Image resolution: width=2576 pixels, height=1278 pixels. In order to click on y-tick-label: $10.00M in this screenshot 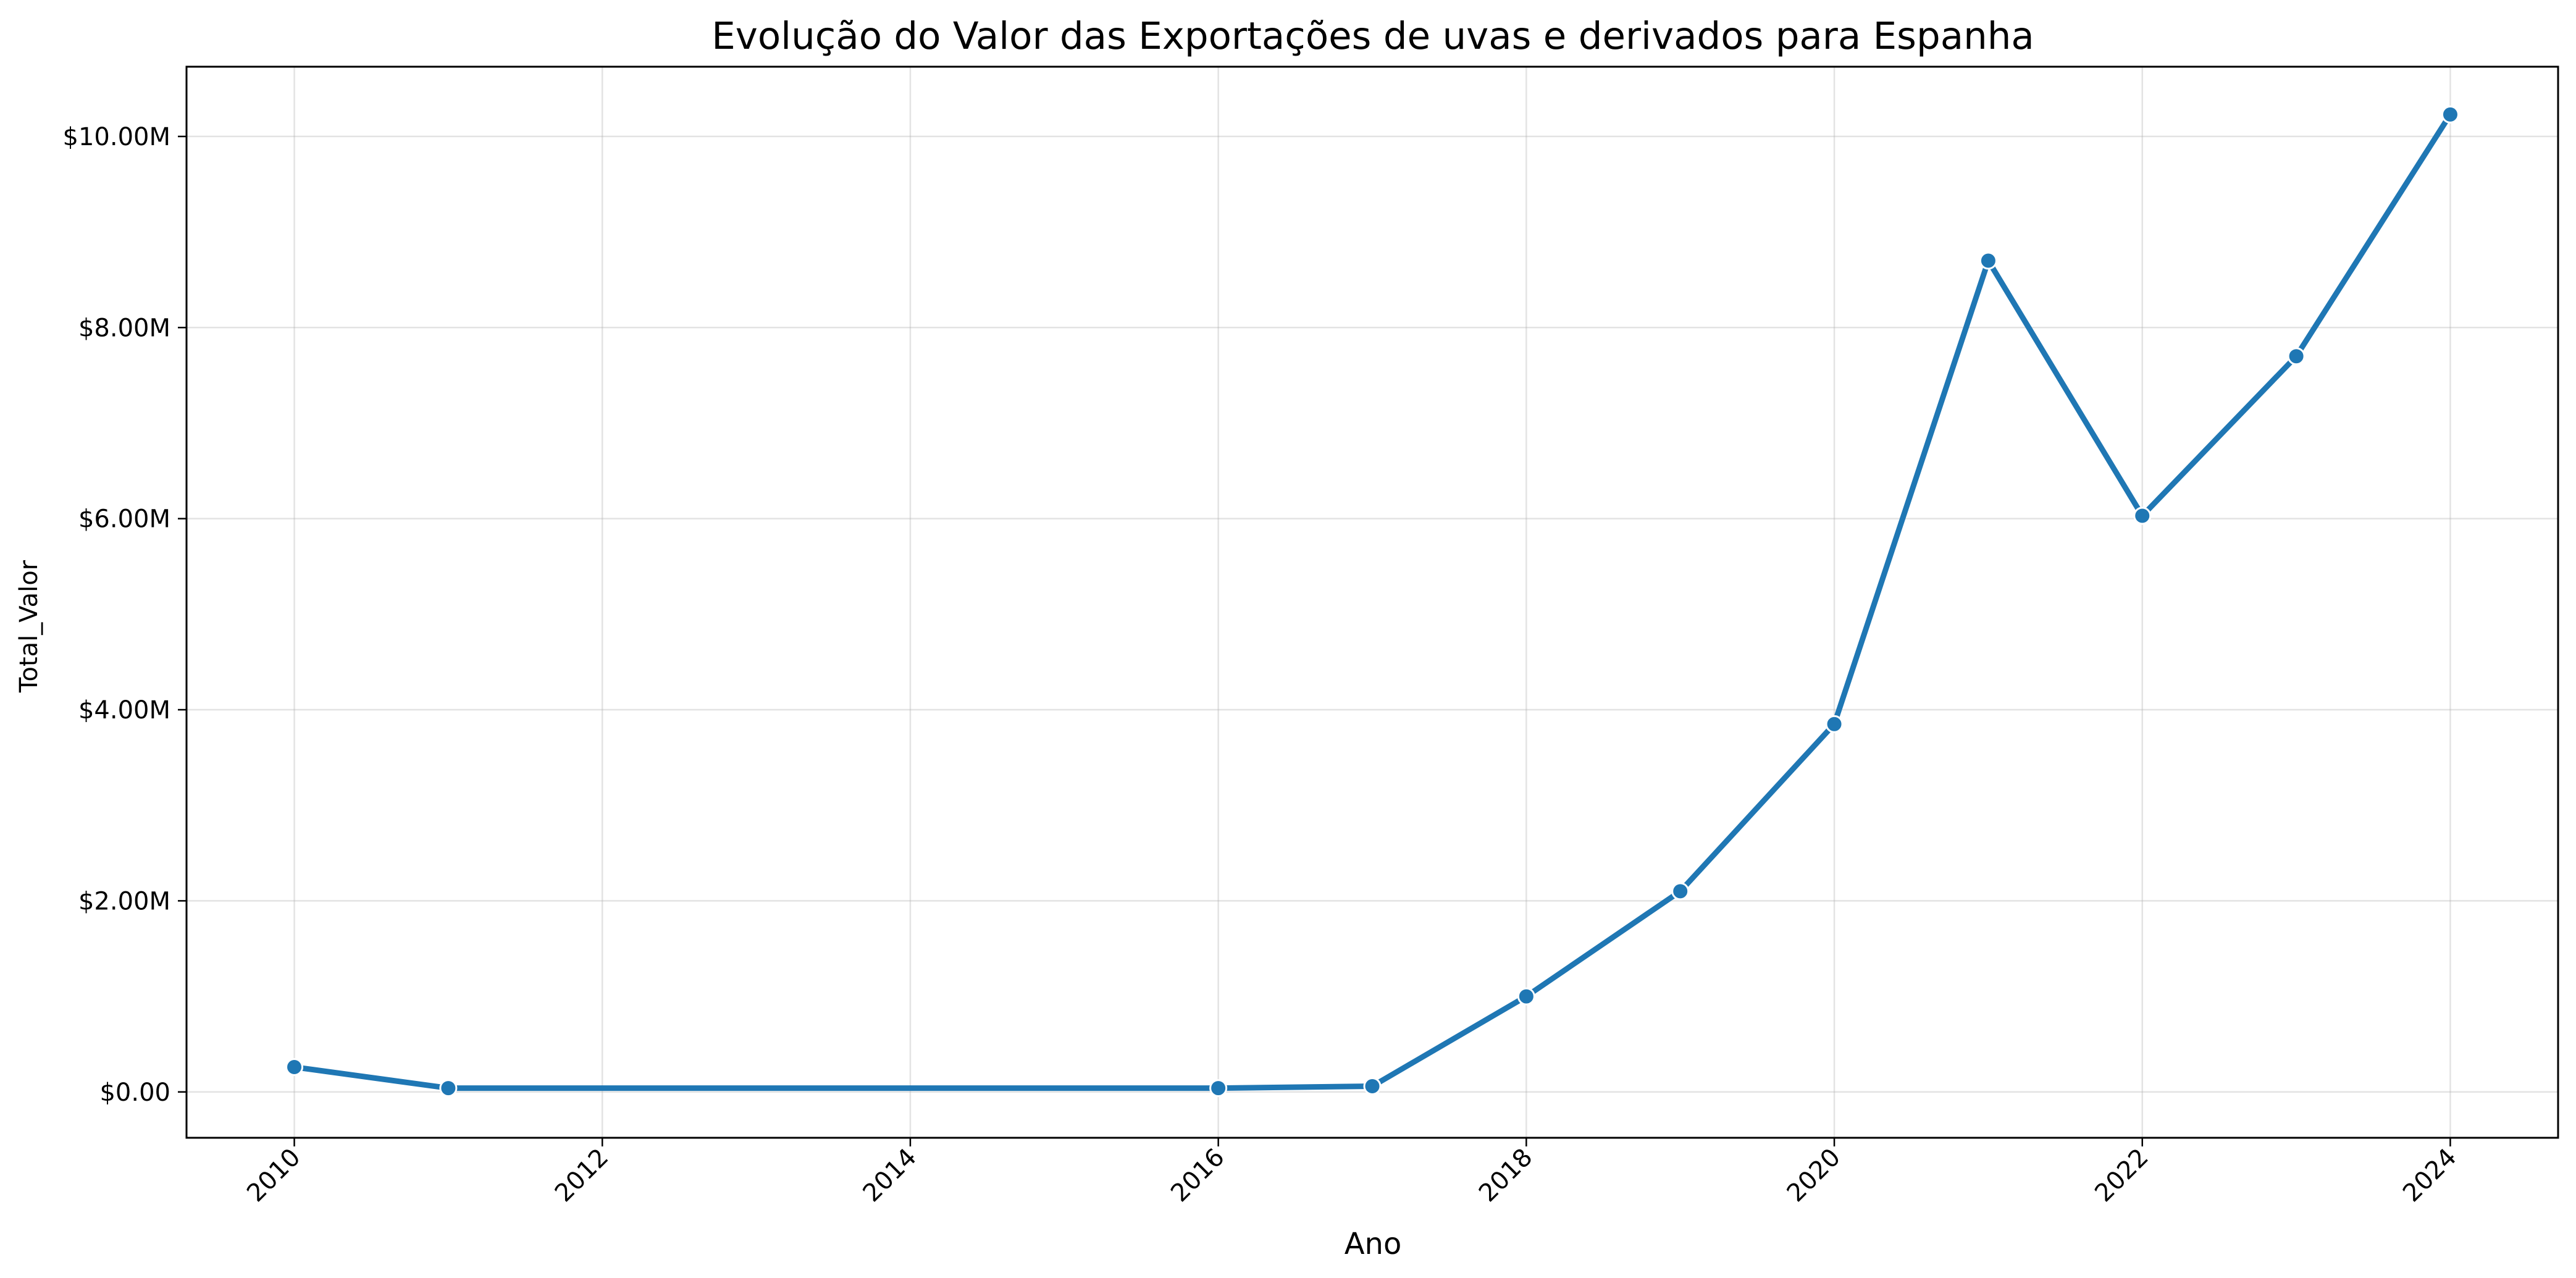, I will do `click(116, 137)`.